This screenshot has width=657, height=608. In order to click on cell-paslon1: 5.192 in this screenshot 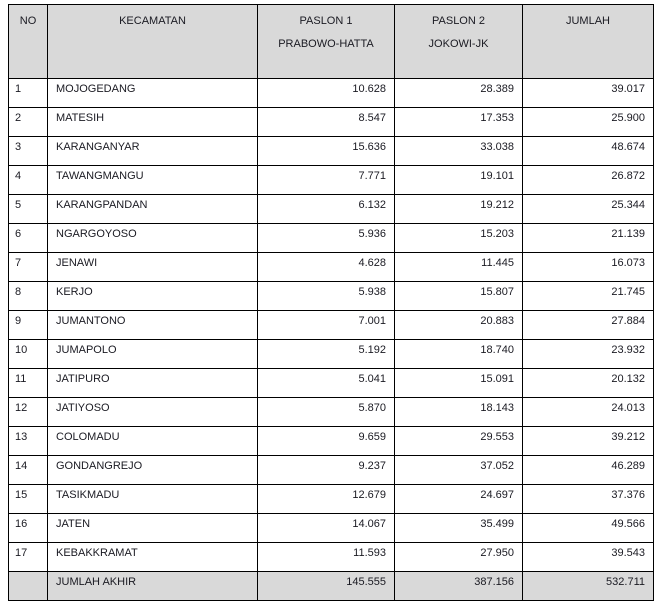, I will do `click(326, 354)`.